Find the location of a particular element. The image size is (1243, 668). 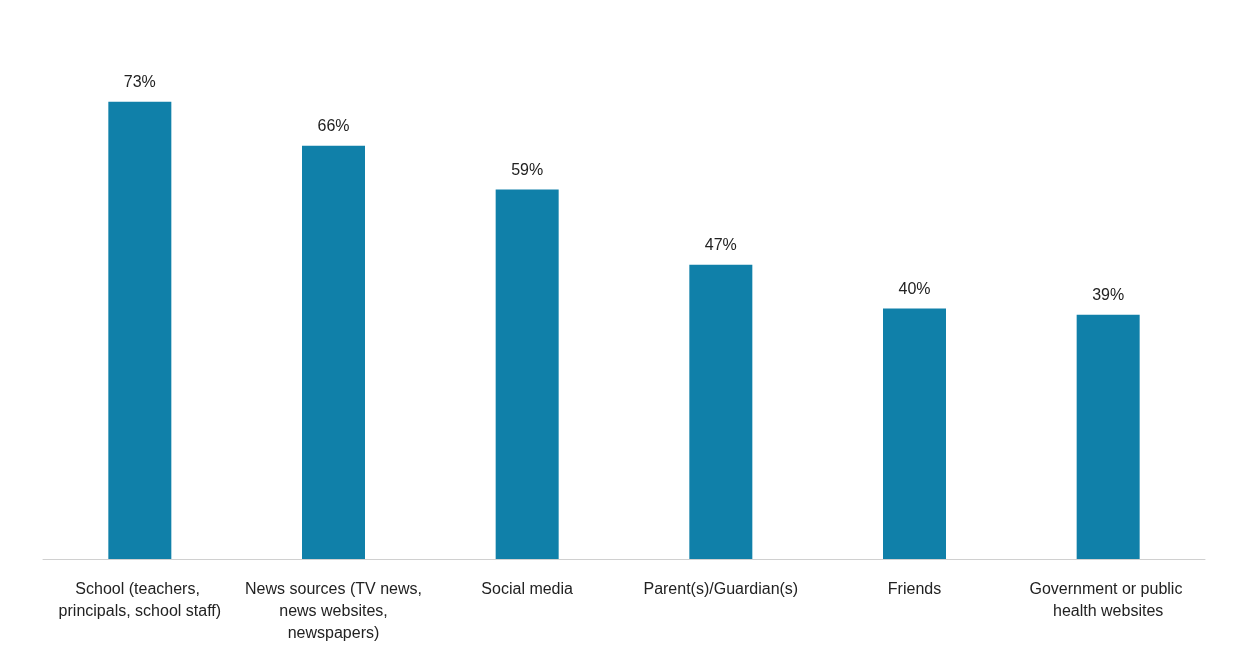

x-tick-label: Parent(s)/Guardian(s) is located at coordinates (721, 588).